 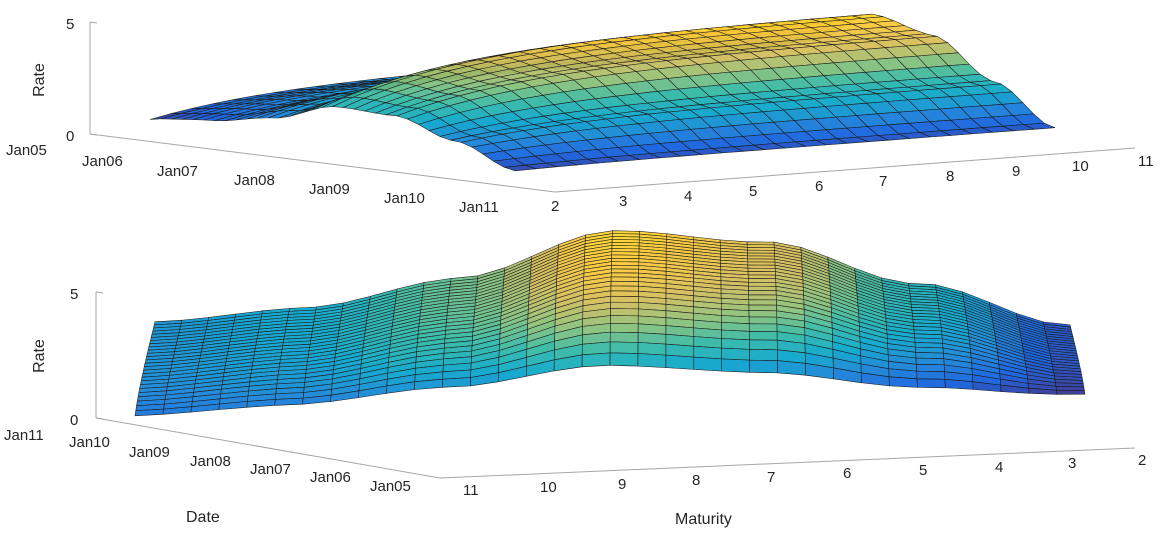 I want to click on bottom-maturity-tick-label: 4, so click(x=999, y=467).